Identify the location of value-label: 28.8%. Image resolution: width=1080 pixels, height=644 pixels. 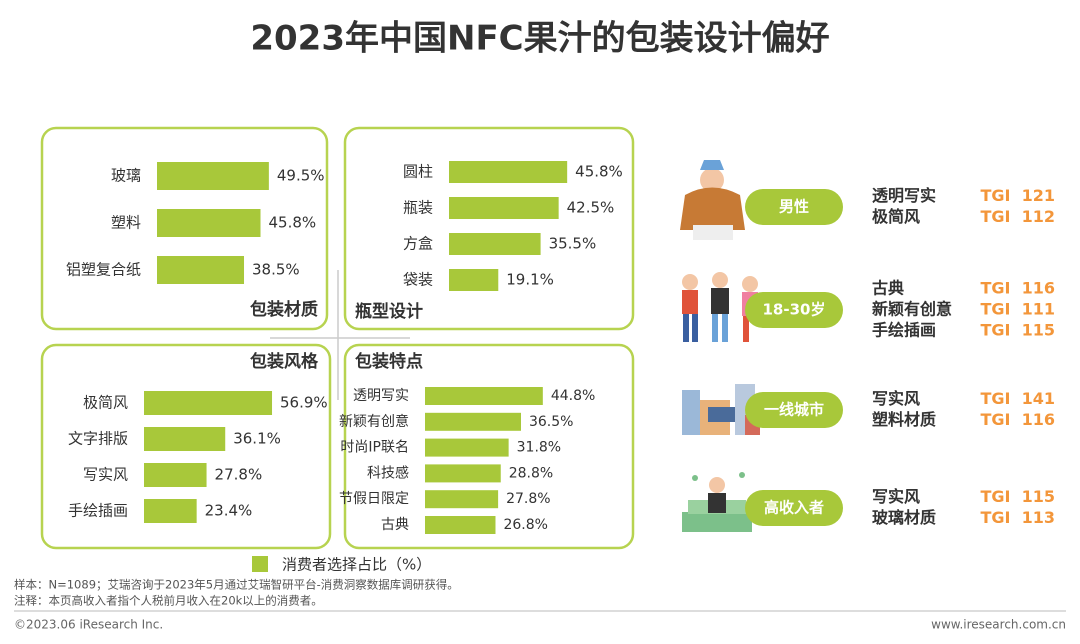
(531, 473).